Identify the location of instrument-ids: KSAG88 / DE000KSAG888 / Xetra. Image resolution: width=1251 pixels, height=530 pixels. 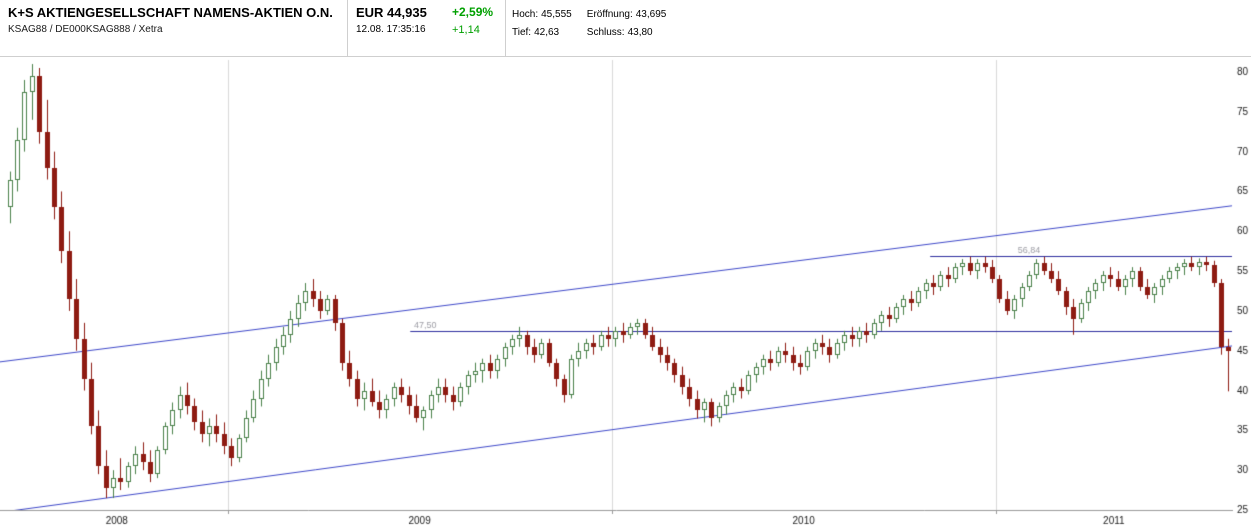
(85, 29).